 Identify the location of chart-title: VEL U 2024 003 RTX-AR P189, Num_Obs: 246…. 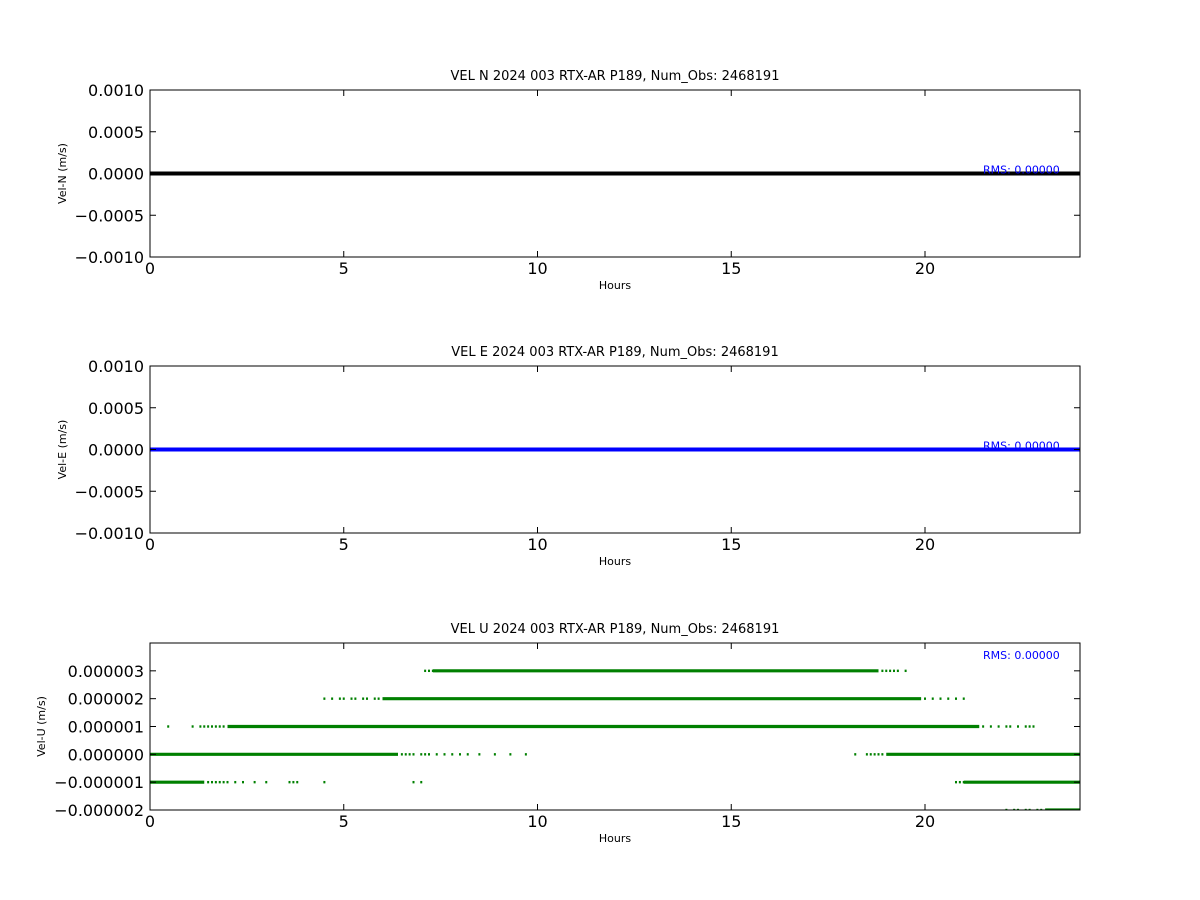
(615, 629).